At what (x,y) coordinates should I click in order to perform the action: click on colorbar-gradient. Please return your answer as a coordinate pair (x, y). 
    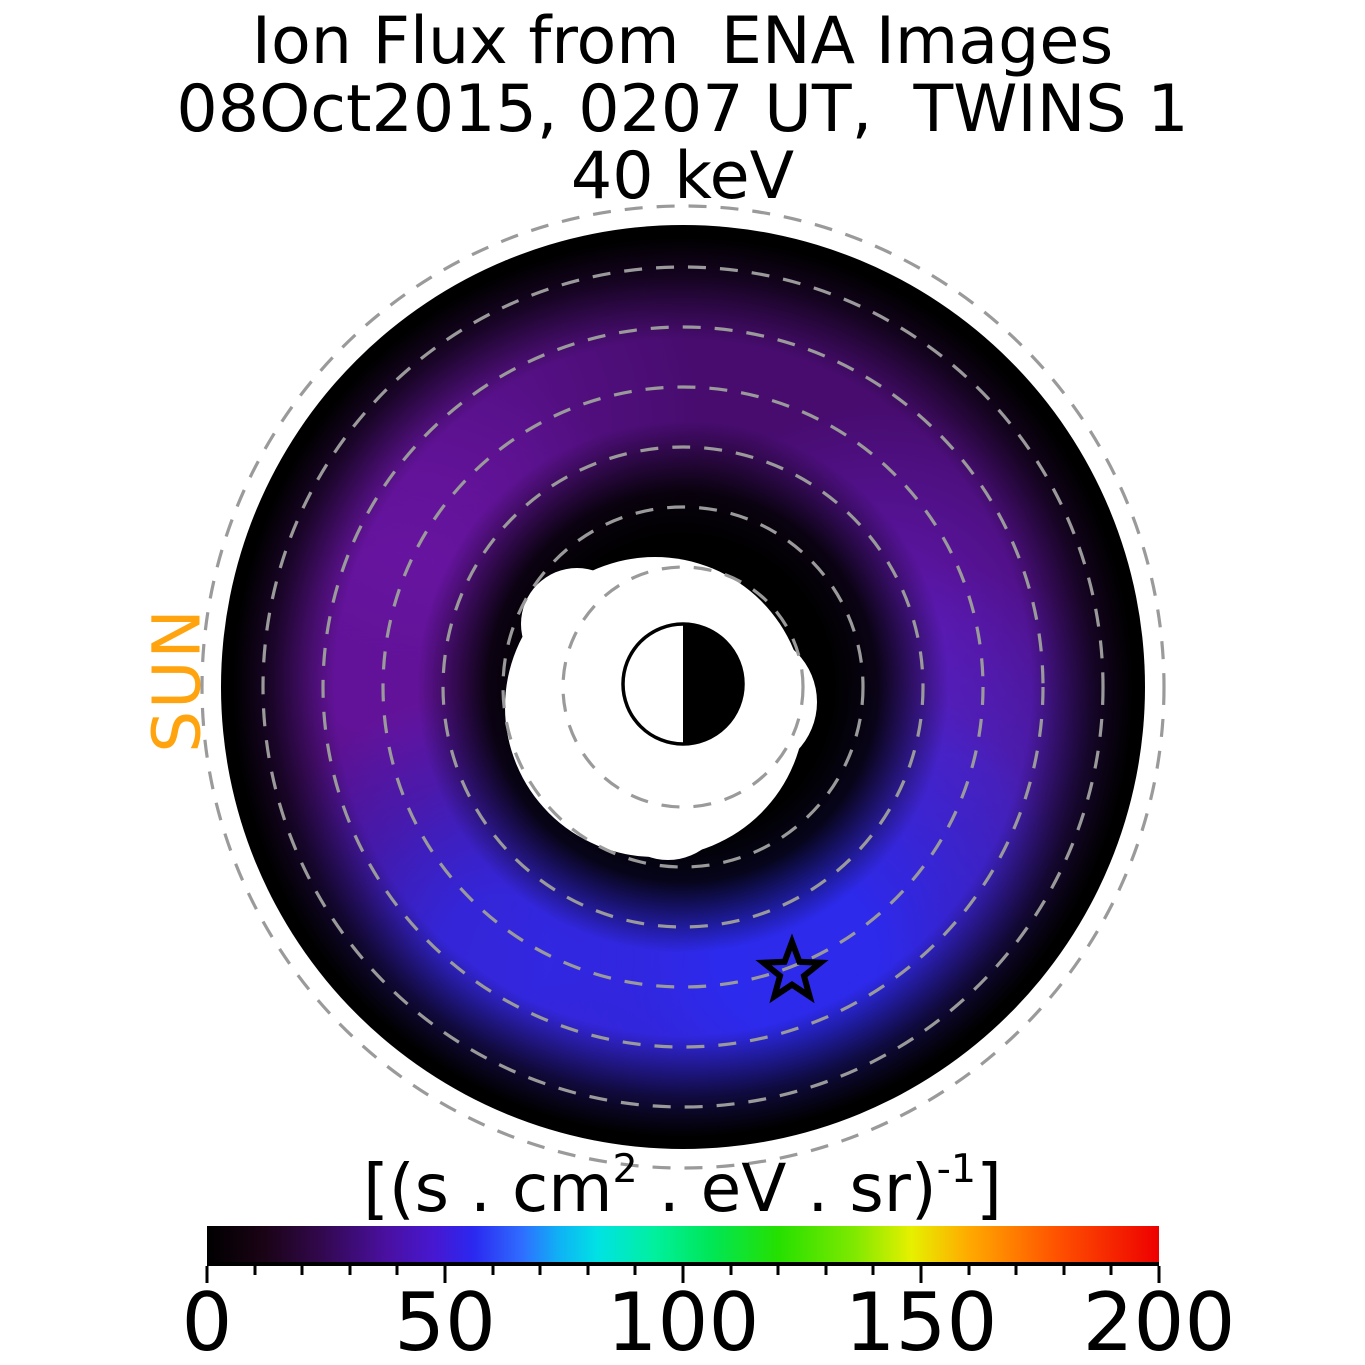
    Looking at the image, I should click on (683, 1246).